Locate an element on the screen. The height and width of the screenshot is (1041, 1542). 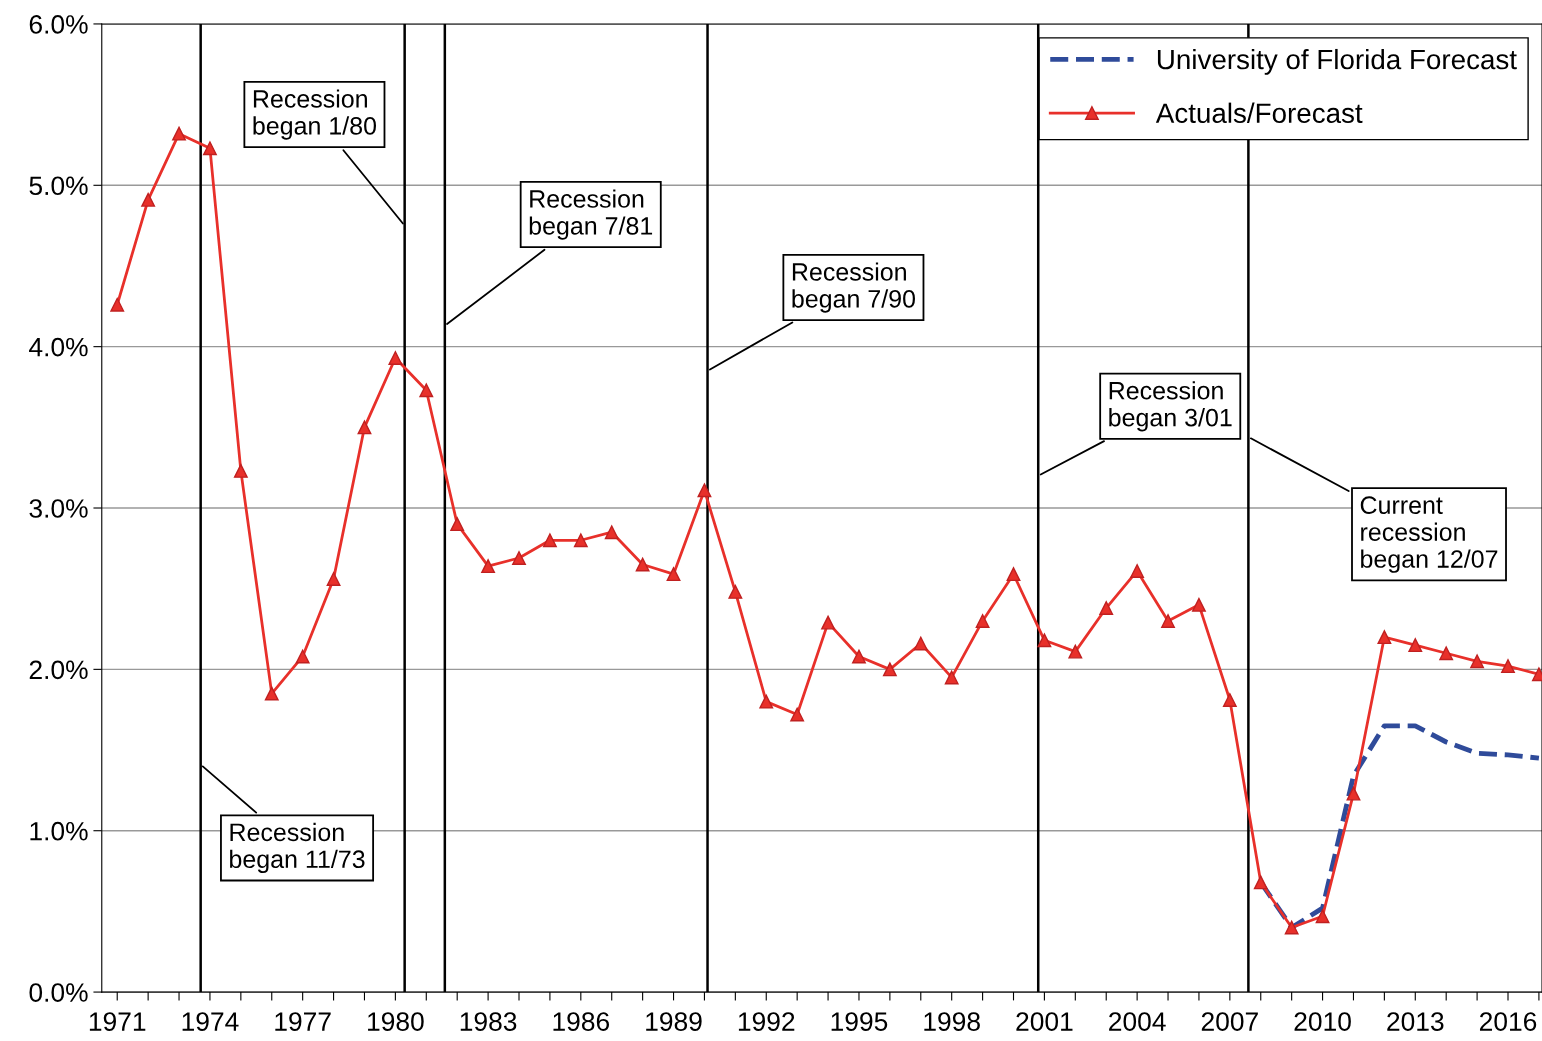
y-tick-label: 4.0% is located at coordinates (58, 347).